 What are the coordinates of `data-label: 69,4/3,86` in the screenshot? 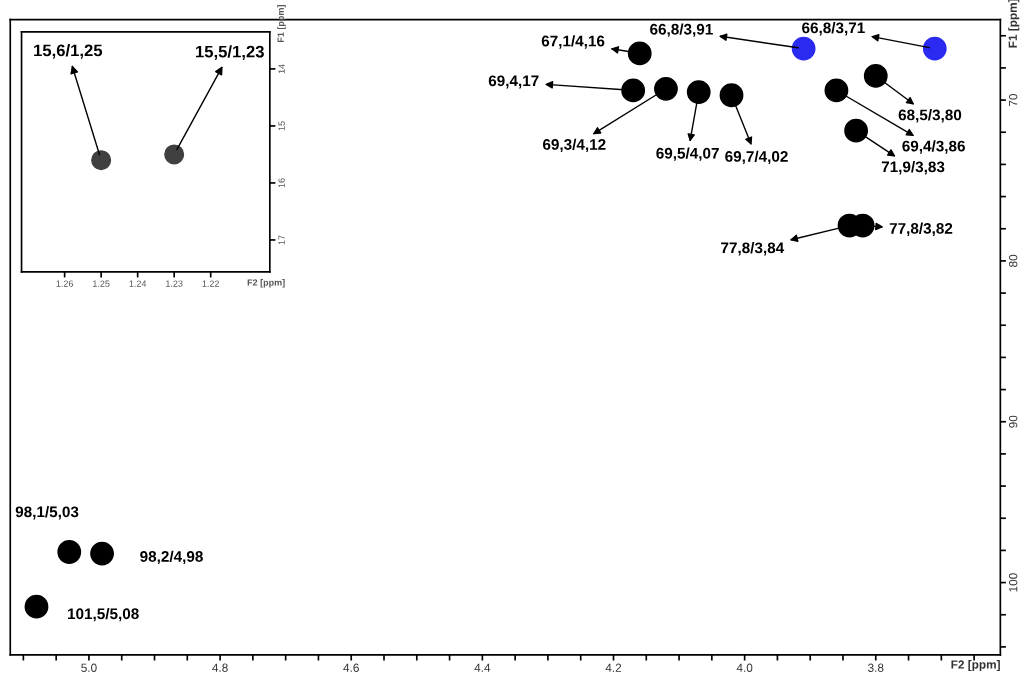 It's located at (933, 147).